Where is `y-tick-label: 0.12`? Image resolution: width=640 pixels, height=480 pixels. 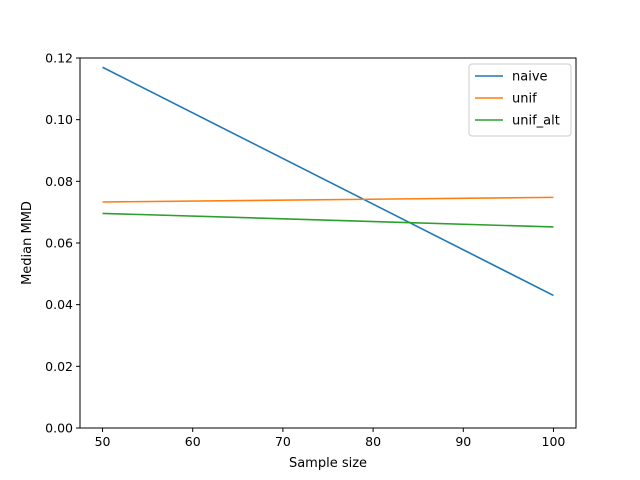
y-tick-label: 0.12 is located at coordinates (59, 58).